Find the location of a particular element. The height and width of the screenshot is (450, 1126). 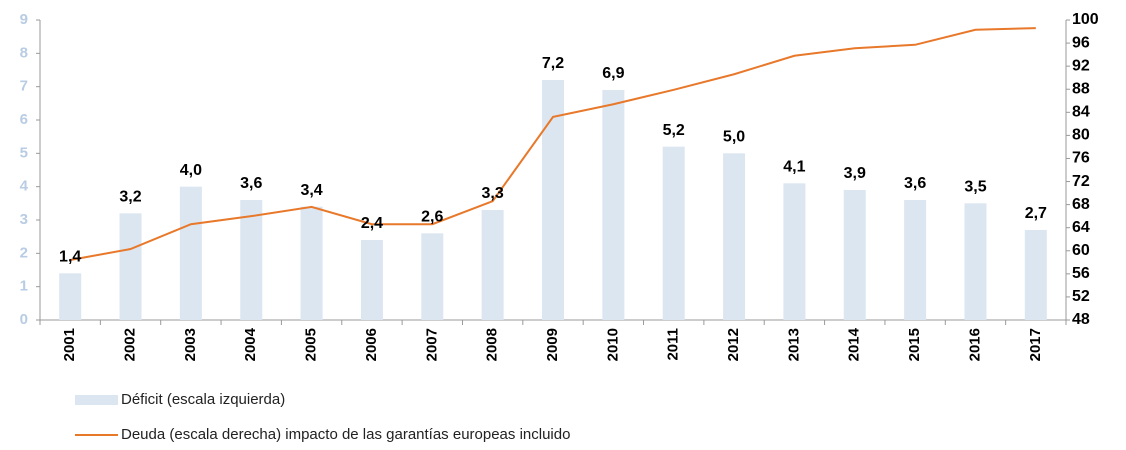

value-label: 3,5 is located at coordinates (975, 187).